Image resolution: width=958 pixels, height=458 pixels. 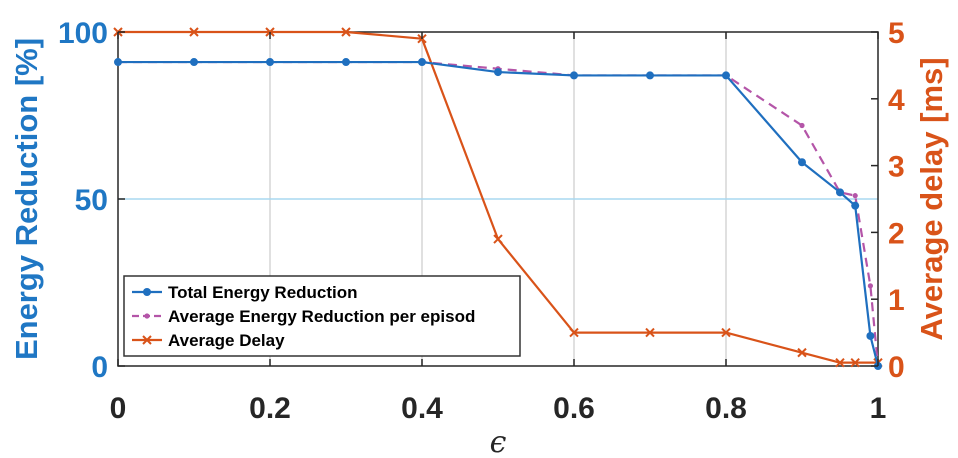 I want to click on y-right-tick-label: 5, so click(x=896, y=33).